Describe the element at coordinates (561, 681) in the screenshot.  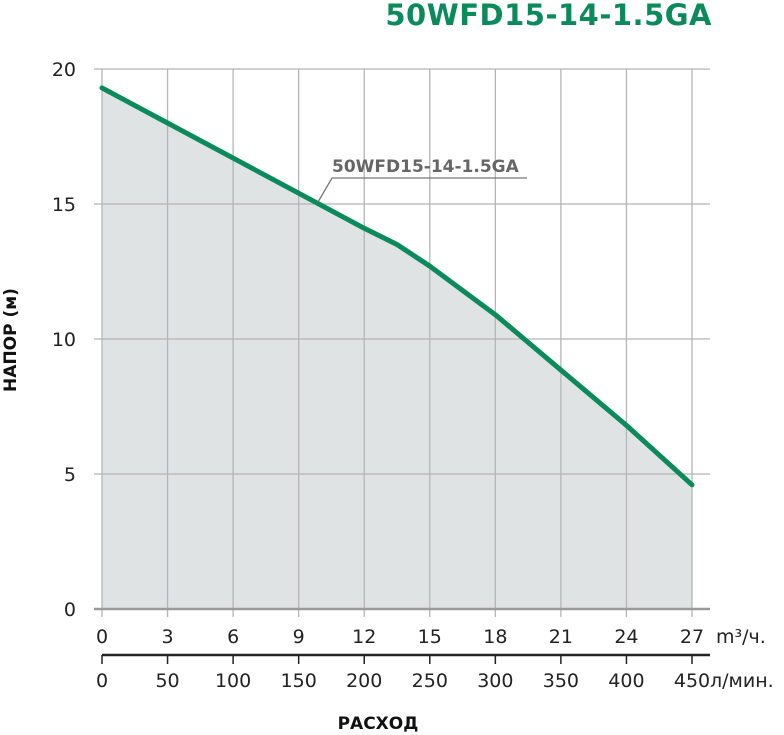
I see `x2-tick-label: 350` at that location.